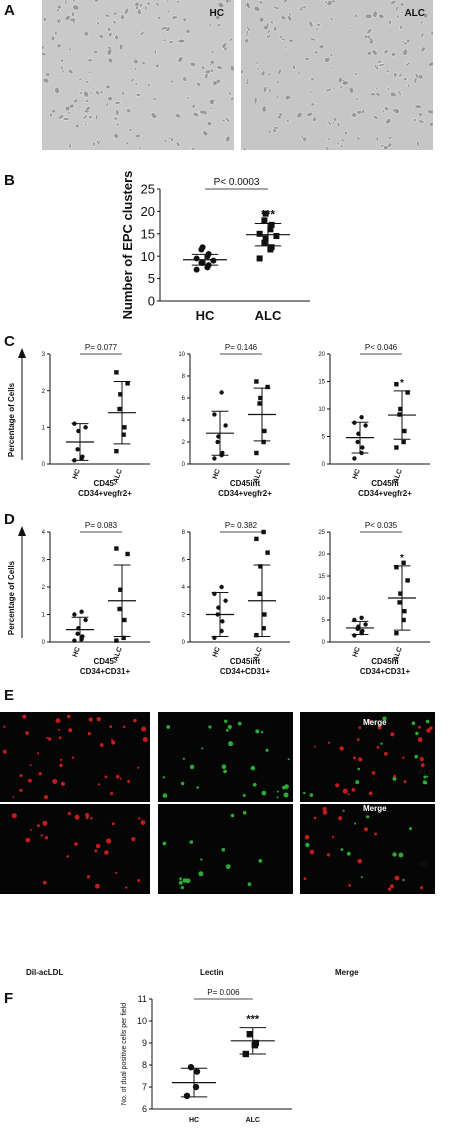  I want to click on y-tick-label: 20, so click(321, 555).